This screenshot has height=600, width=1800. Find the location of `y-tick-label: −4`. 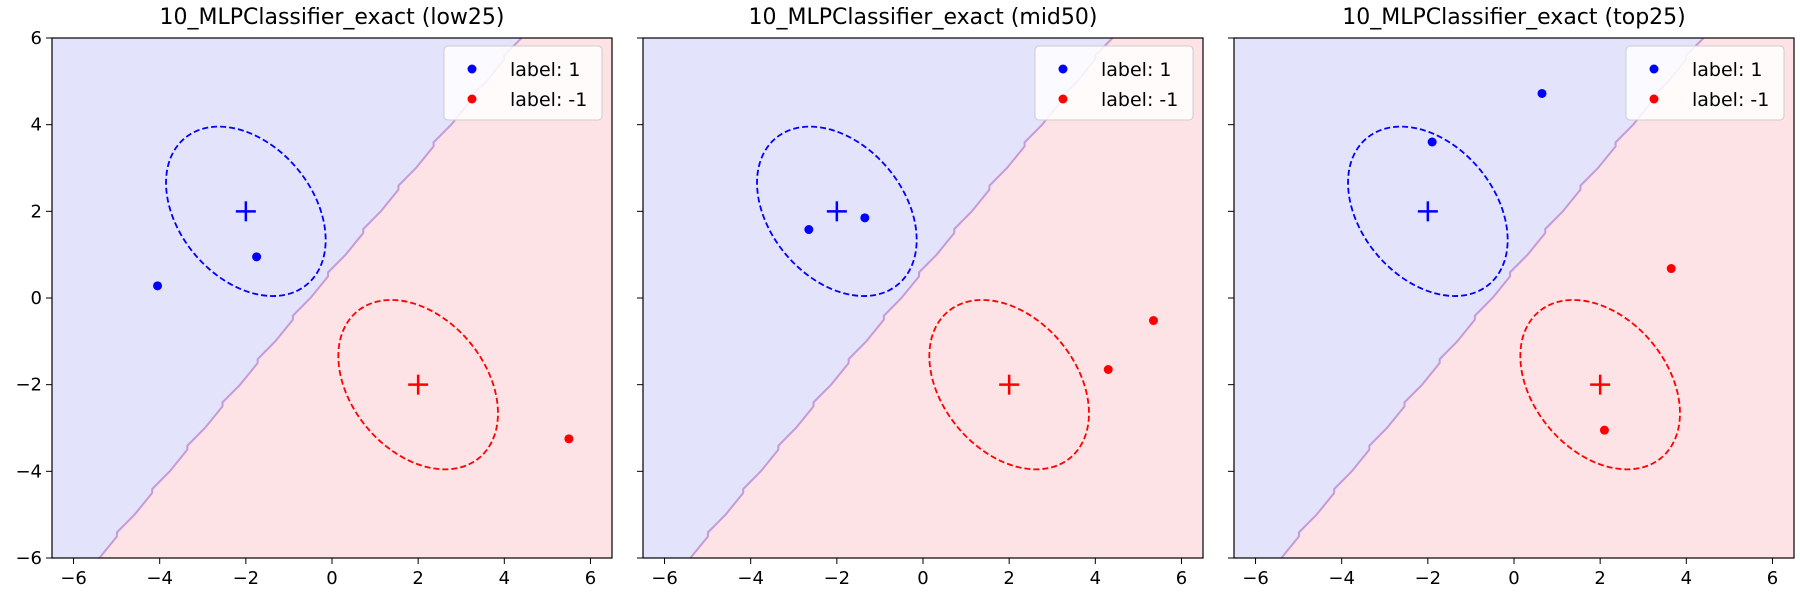

y-tick-label: −4 is located at coordinates (28, 471).